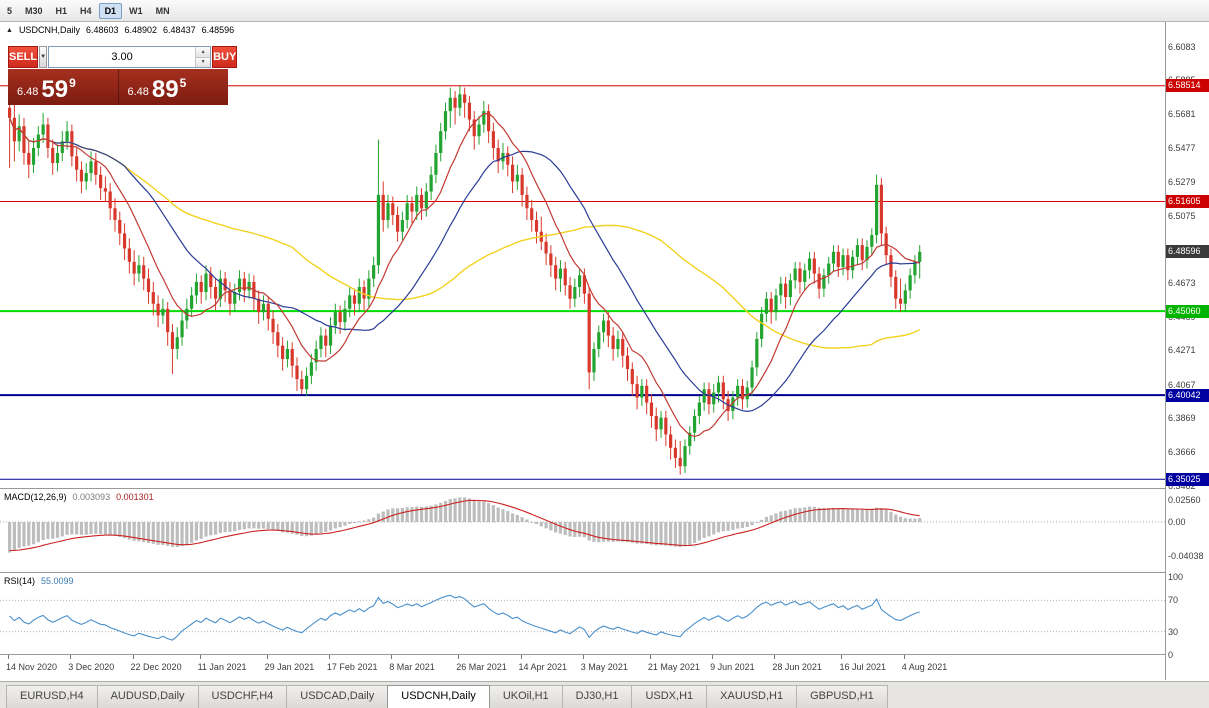 The image size is (1209, 708). Describe the element at coordinates (55, 89) in the screenshot. I see `sell-price-big: 59` at that location.